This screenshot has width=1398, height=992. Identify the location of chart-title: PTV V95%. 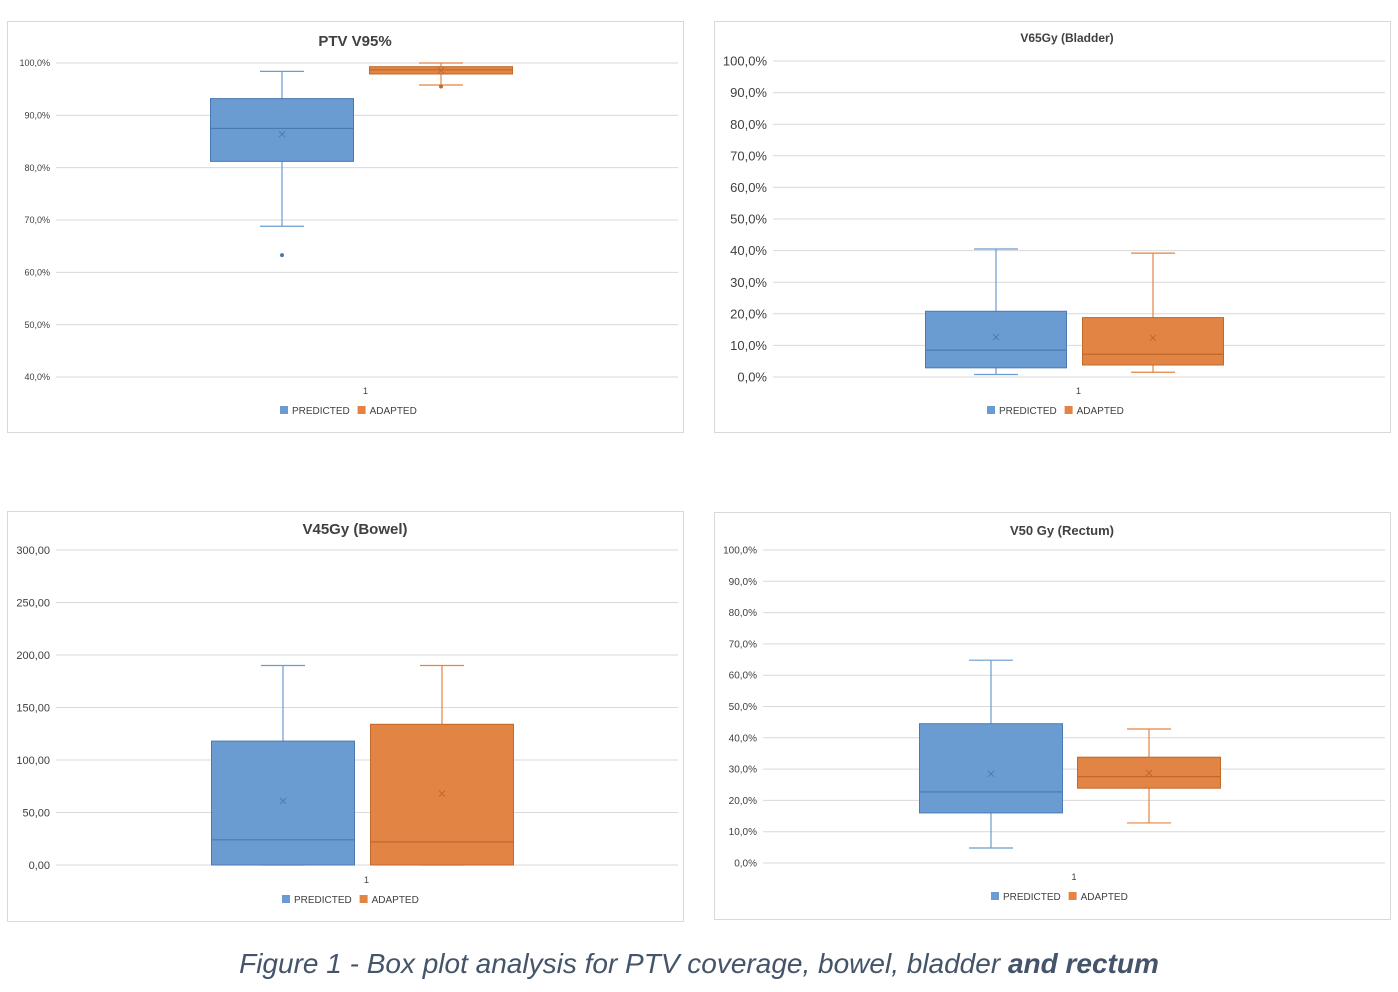
(354, 41).